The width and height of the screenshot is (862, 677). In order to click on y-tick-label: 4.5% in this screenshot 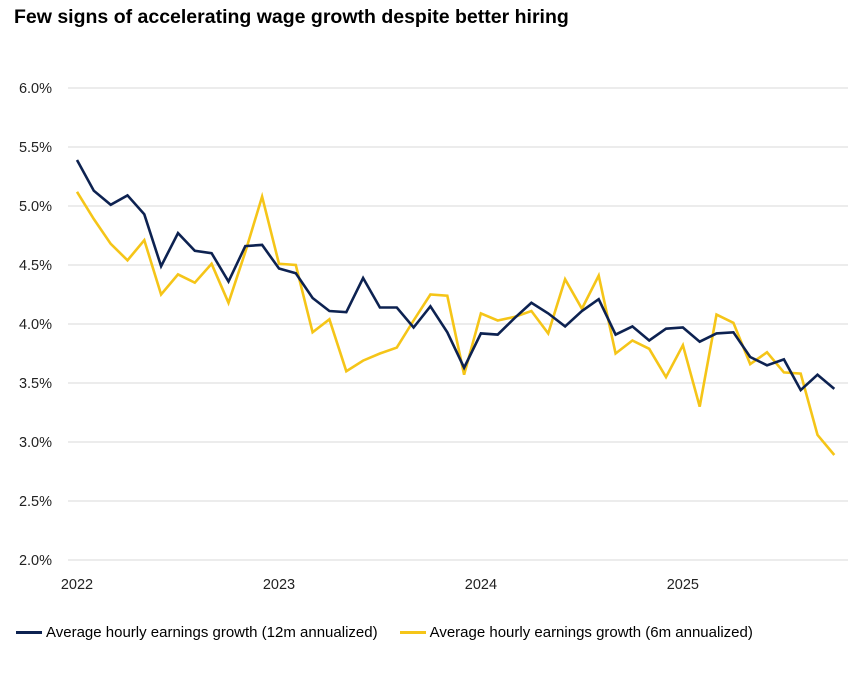, I will do `click(35, 266)`.